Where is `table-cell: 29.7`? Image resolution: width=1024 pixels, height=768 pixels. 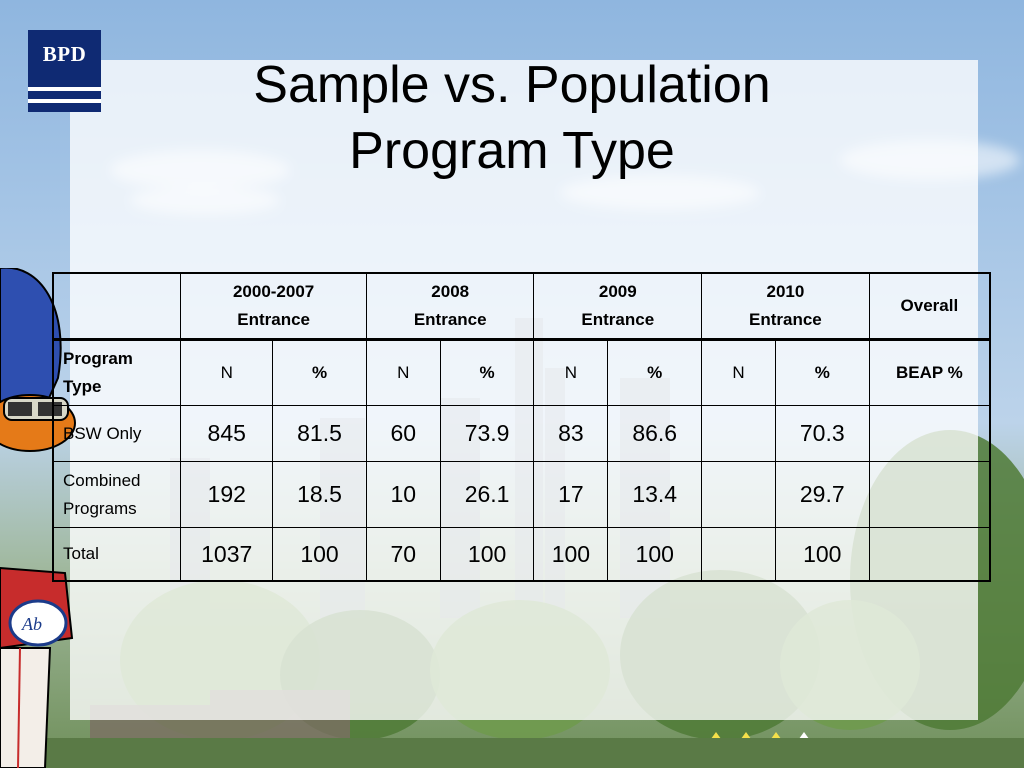
table-cell: 29.7 is located at coordinates (822, 494).